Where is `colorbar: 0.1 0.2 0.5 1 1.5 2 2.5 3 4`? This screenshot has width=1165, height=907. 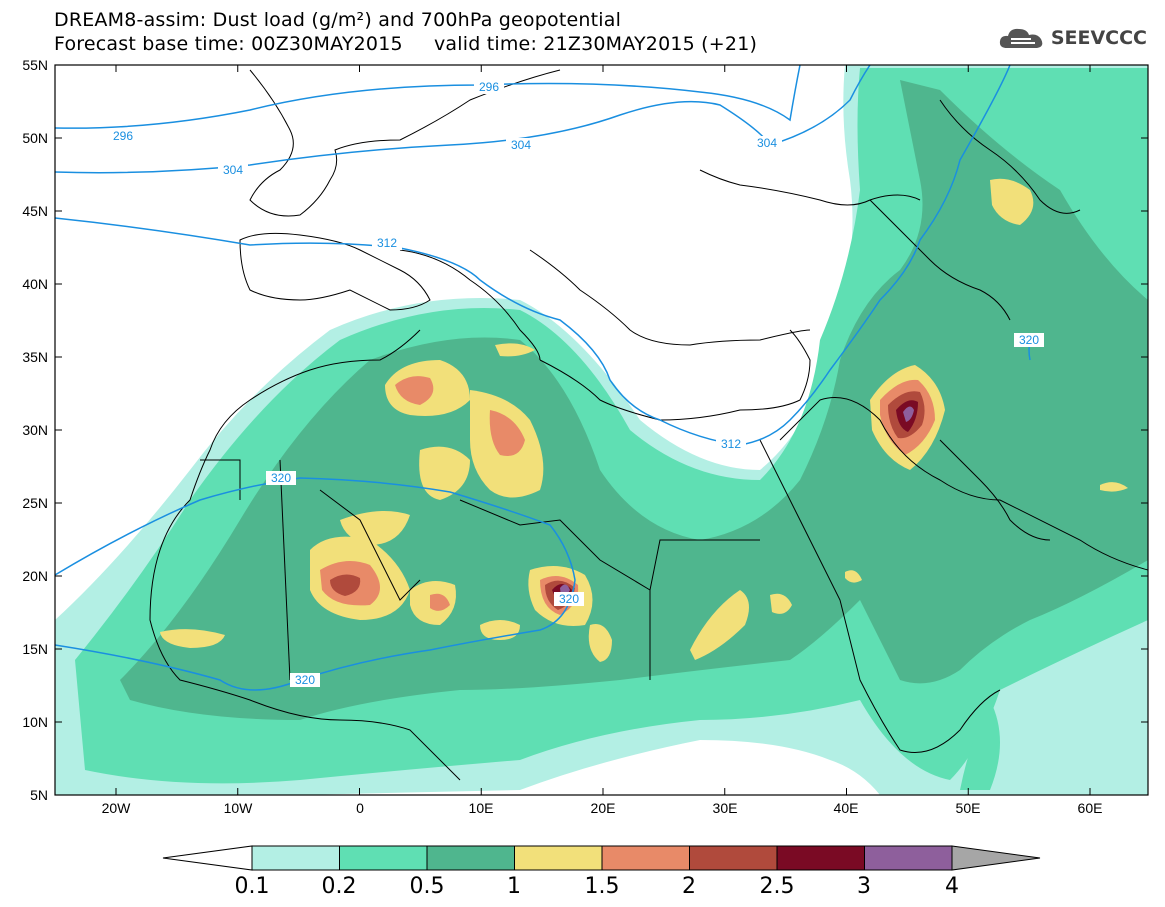 colorbar: 0.1 0.2 0.5 1 1.5 2 2.5 3 4 is located at coordinates (601, 872).